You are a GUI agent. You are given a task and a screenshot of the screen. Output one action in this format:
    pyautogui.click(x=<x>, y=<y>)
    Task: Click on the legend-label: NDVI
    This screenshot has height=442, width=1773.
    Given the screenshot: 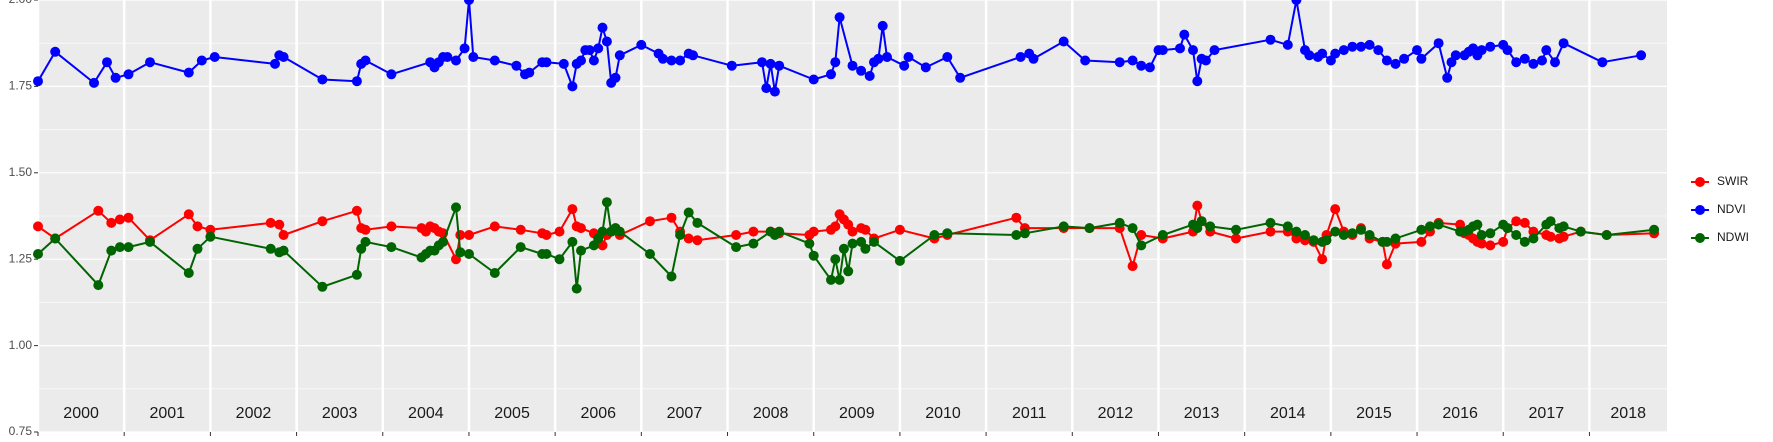 What is the action you would take?
    pyautogui.click(x=1731, y=209)
    